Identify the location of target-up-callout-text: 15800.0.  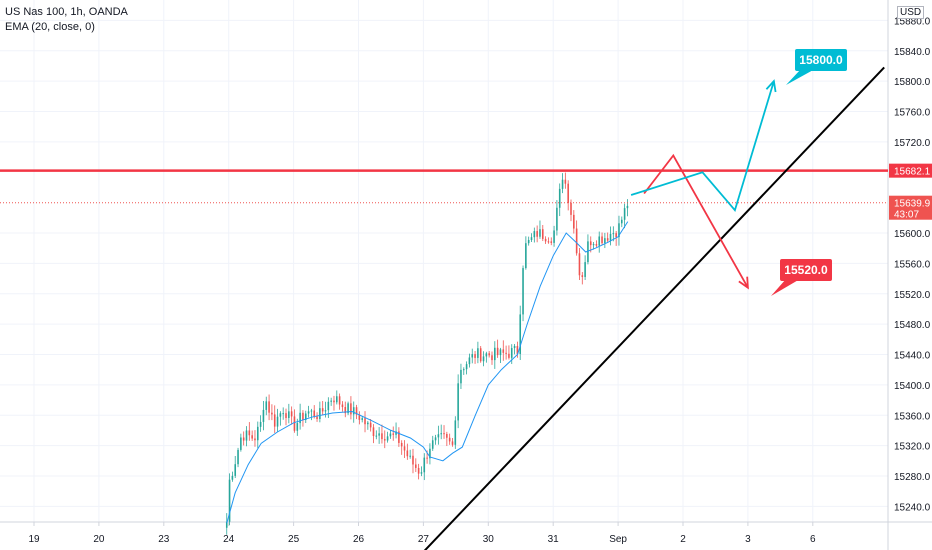
(821, 60).